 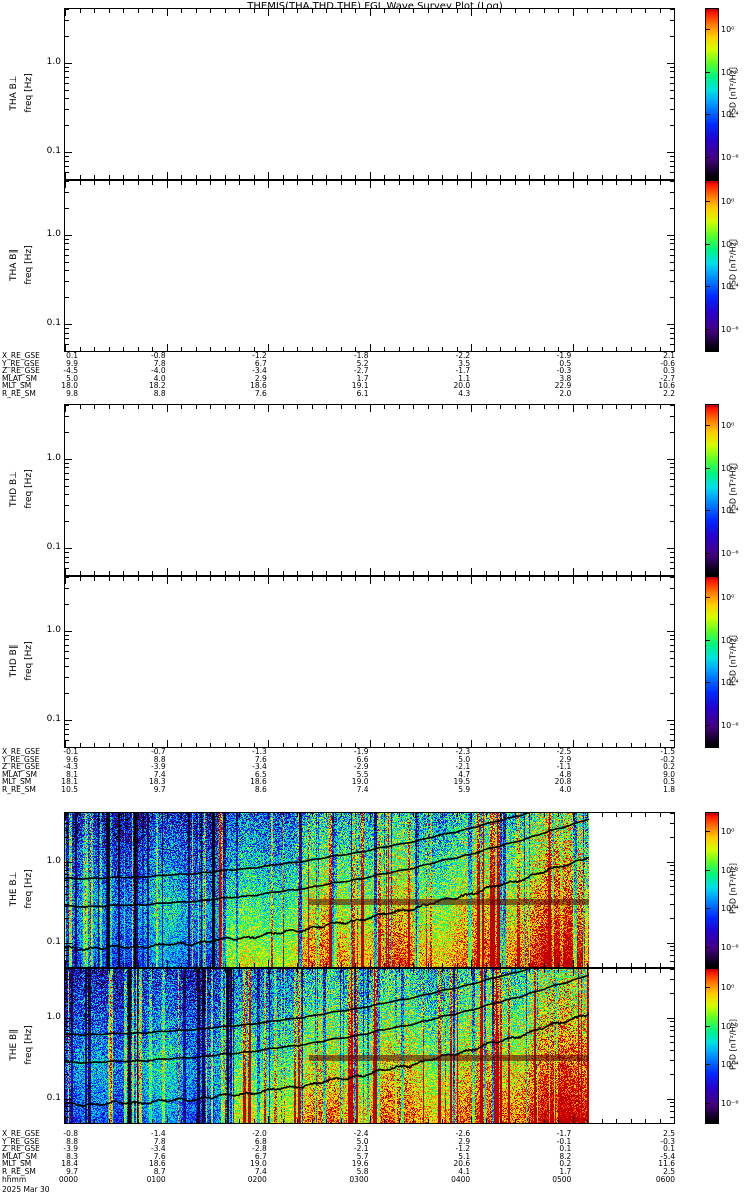 What do you see at coordinates (68, 1179) in the screenshot?
I see `axis-value: 0000` at bounding box center [68, 1179].